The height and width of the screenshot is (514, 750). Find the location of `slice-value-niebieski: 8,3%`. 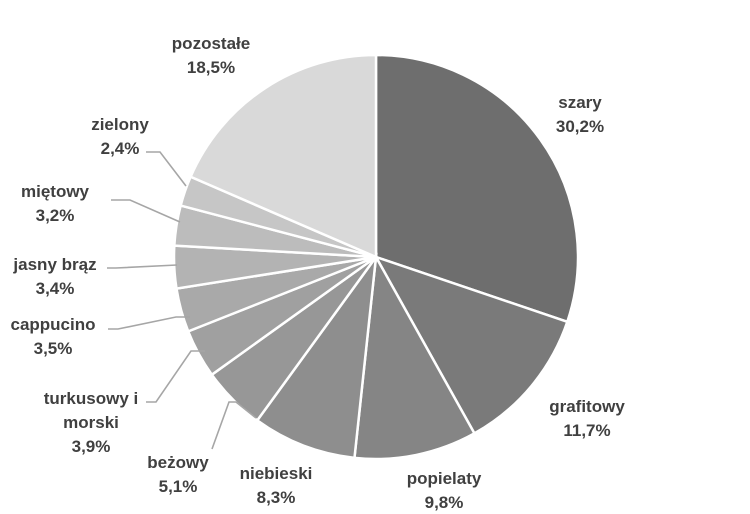

slice-value-niebieski: 8,3% is located at coordinates (276, 497).